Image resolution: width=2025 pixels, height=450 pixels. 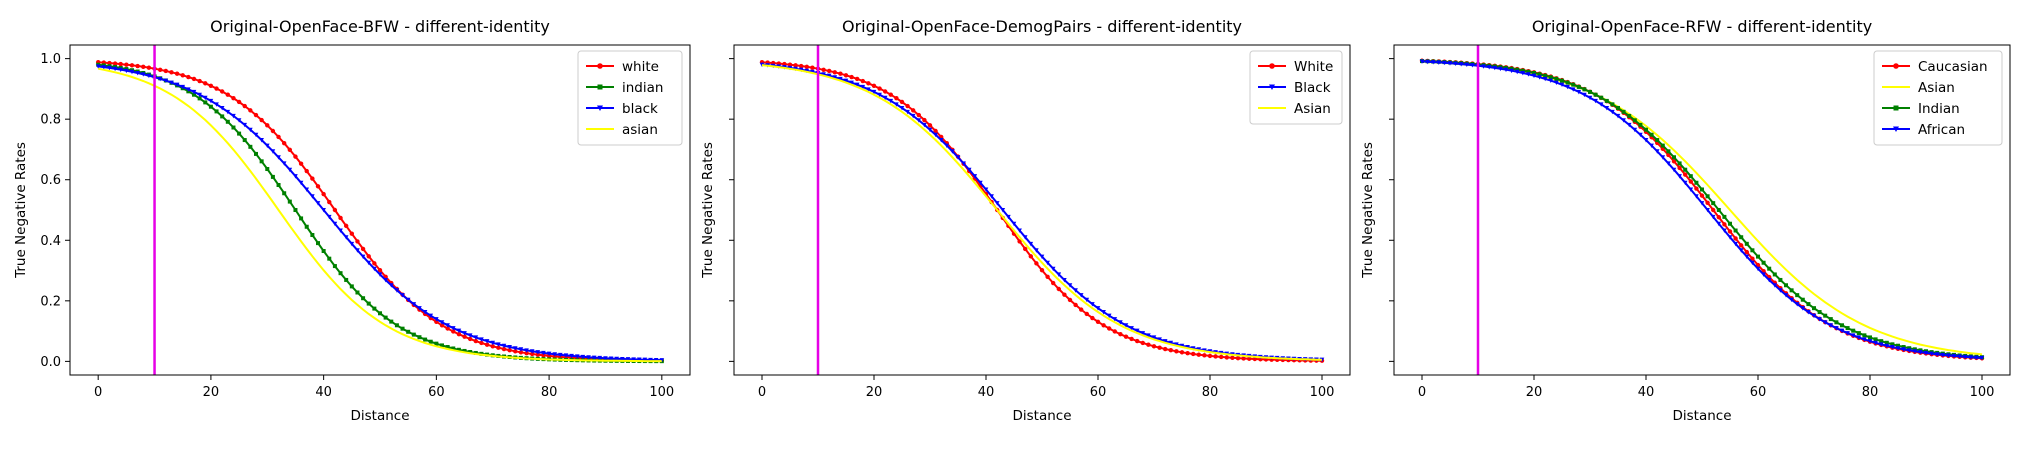 What do you see at coordinates (1939, 109) in the screenshot?
I see `legend-label: Indian` at bounding box center [1939, 109].